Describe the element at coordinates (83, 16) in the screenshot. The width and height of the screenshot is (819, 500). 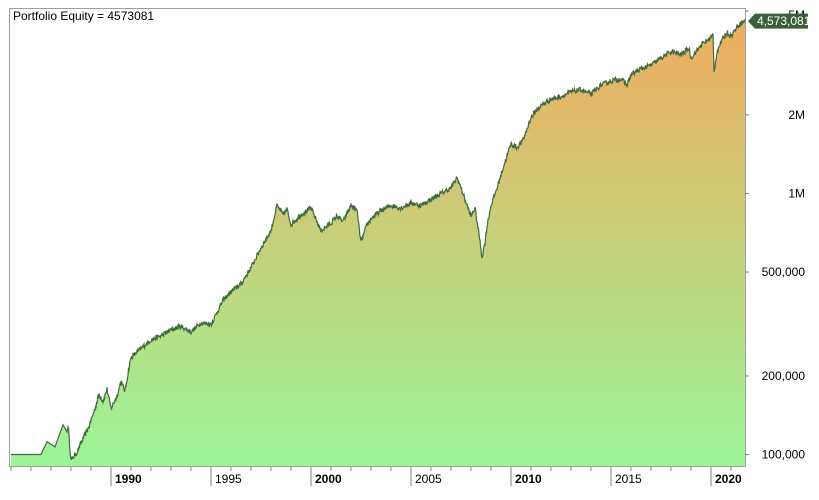
I see `chart-title: Portfolio Equity = 4573081` at that location.